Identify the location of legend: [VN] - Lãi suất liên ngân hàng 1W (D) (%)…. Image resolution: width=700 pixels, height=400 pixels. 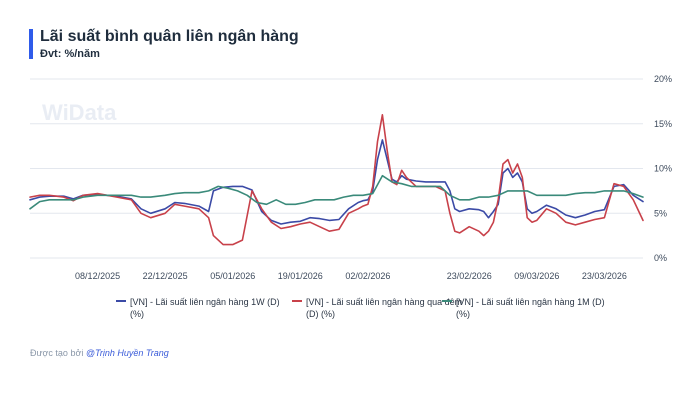
(360, 308).